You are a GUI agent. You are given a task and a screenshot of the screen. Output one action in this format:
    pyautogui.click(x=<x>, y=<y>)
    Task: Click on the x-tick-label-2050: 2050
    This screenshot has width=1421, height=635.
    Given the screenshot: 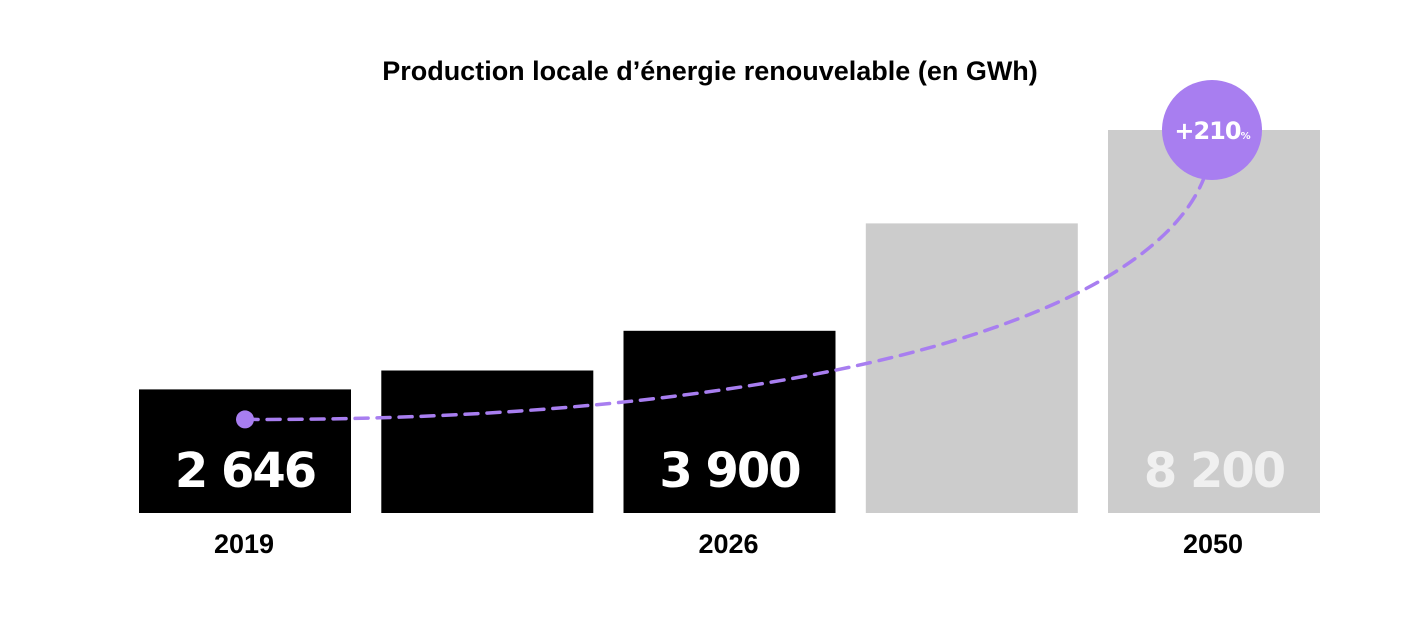 What is the action you would take?
    pyautogui.click(x=1213, y=544)
    